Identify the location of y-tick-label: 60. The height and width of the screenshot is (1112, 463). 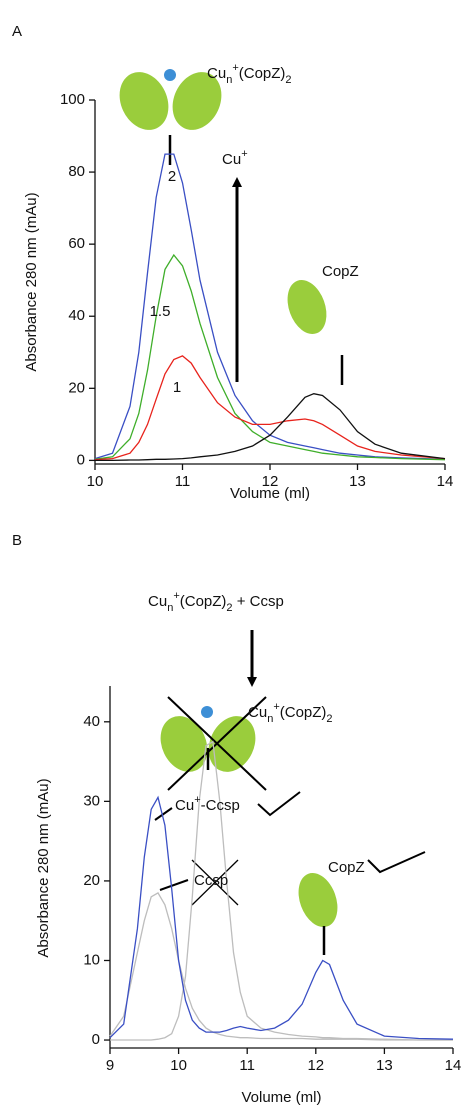
(76, 243).